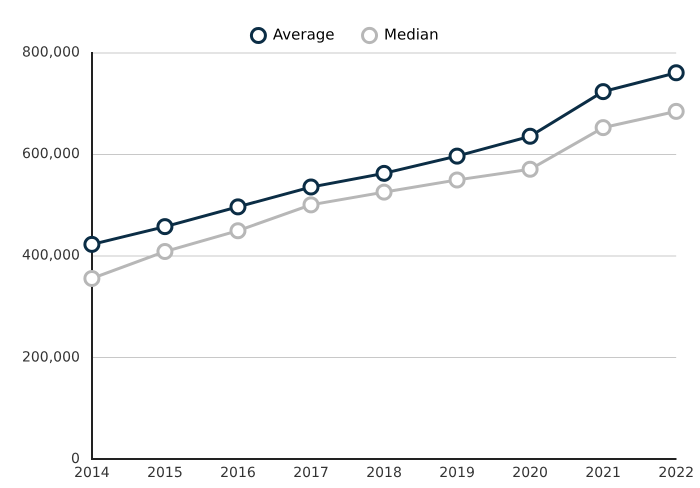  Describe the element at coordinates (238, 473) in the screenshot. I see `x-tick-label: 2016` at that location.